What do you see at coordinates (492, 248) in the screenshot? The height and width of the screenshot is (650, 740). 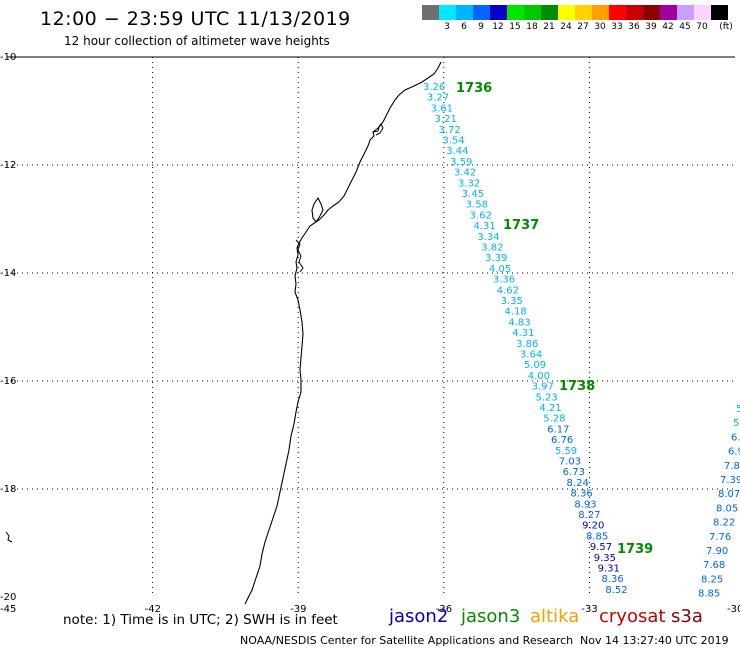 I see `swh-value-label: 3.82` at bounding box center [492, 248].